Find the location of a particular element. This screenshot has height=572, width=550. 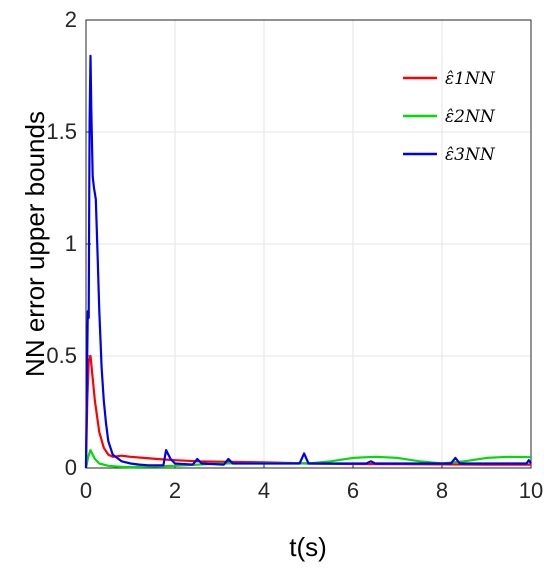

x-tick-label: 2 is located at coordinates (175, 490).